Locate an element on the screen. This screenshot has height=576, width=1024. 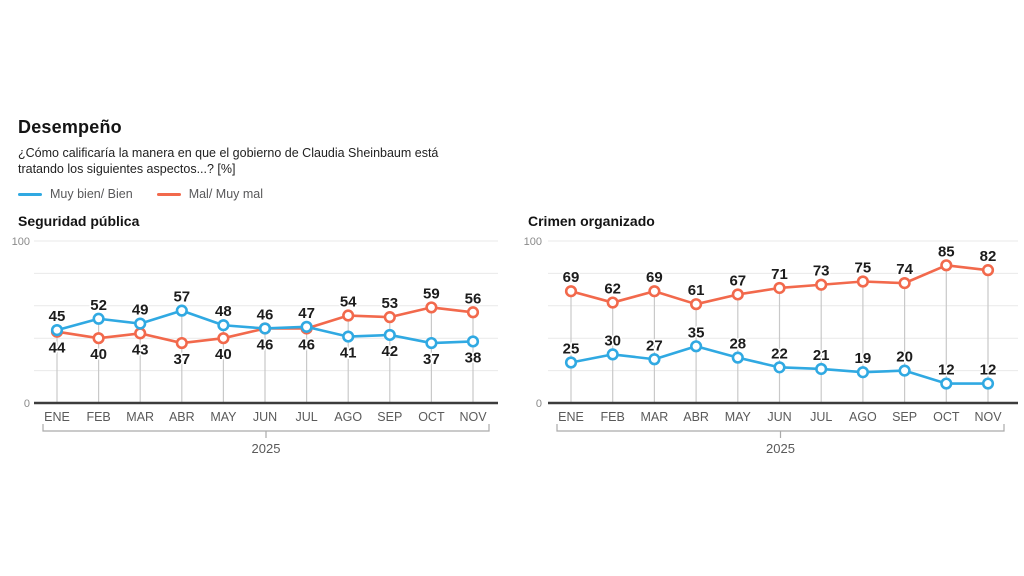
legend-label-muy-bien: Muy bien/ Bien is located at coordinates (91, 194).